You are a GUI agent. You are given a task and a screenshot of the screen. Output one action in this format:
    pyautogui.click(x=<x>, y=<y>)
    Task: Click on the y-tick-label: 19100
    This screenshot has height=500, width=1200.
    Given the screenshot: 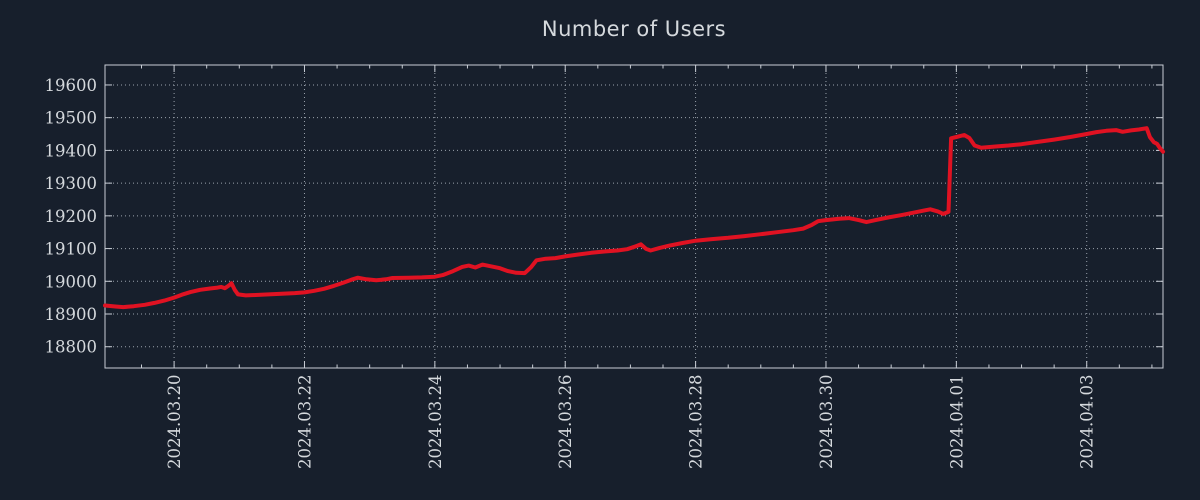 What is the action you would take?
    pyautogui.click(x=71, y=249)
    